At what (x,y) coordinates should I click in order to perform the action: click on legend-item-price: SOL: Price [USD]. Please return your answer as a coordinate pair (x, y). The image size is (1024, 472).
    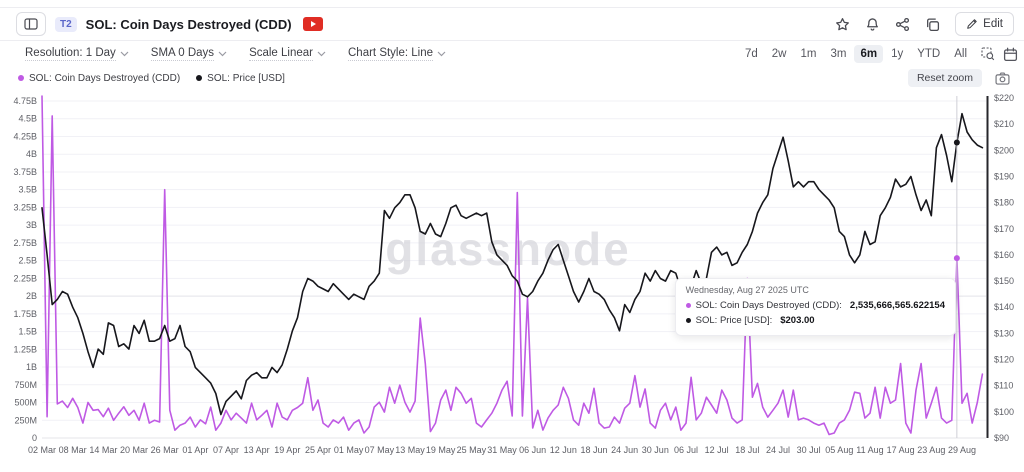
    Looking at the image, I should click on (240, 78).